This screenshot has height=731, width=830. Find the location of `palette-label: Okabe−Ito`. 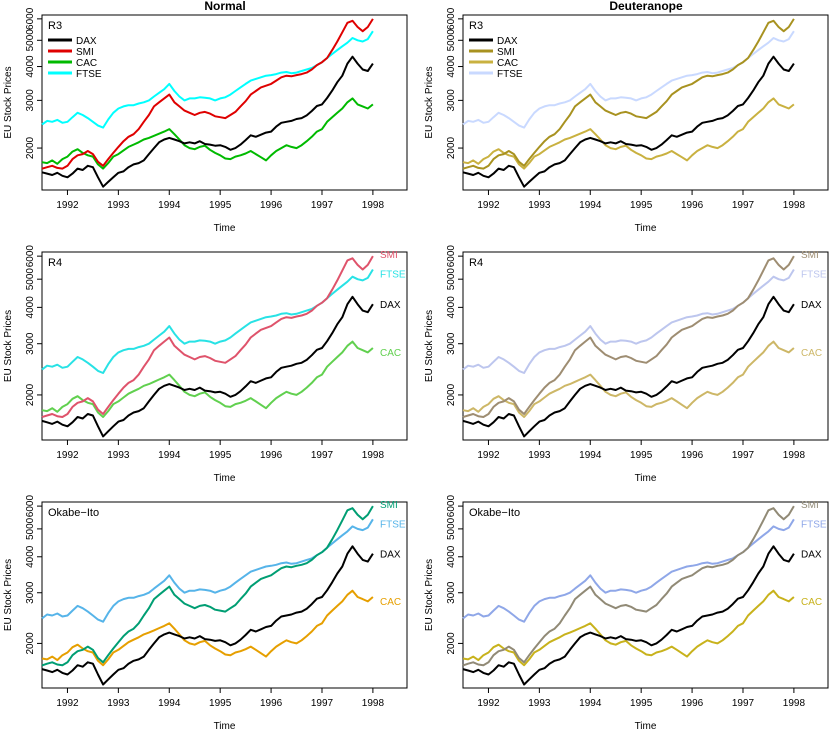

palette-label: Okabe−Ito is located at coordinates (73, 513).